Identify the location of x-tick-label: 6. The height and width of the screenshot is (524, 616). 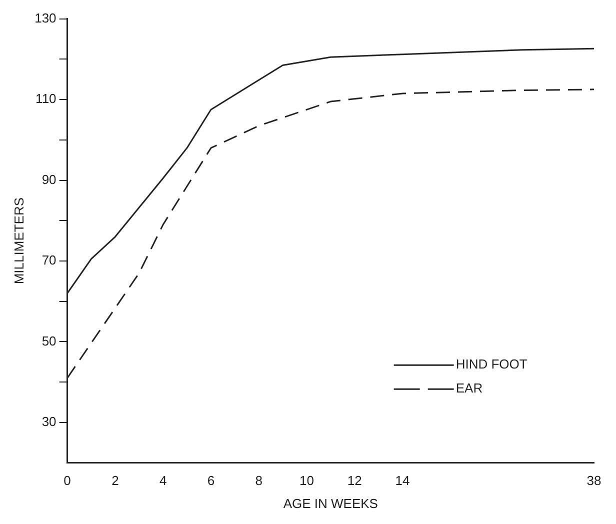
(211, 480).